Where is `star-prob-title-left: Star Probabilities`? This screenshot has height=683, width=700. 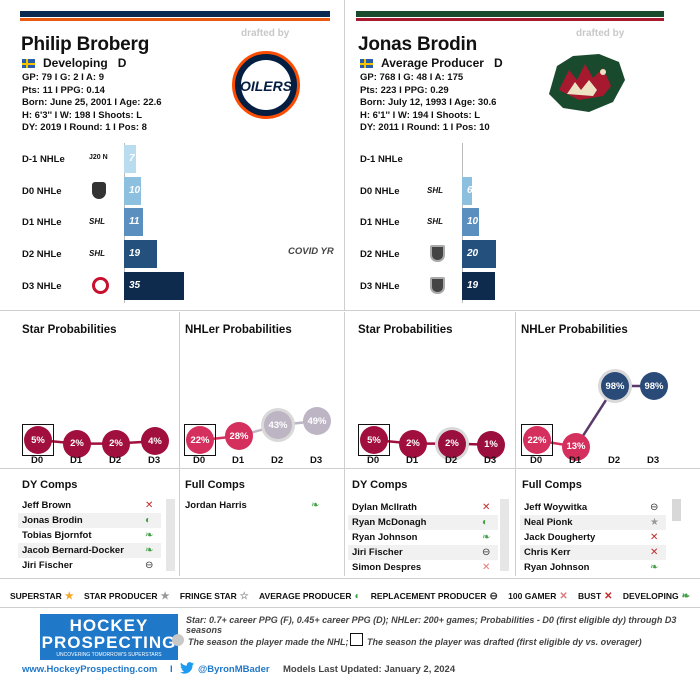
star-prob-title-left: Star Probabilities is located at coordinates (69, 330).